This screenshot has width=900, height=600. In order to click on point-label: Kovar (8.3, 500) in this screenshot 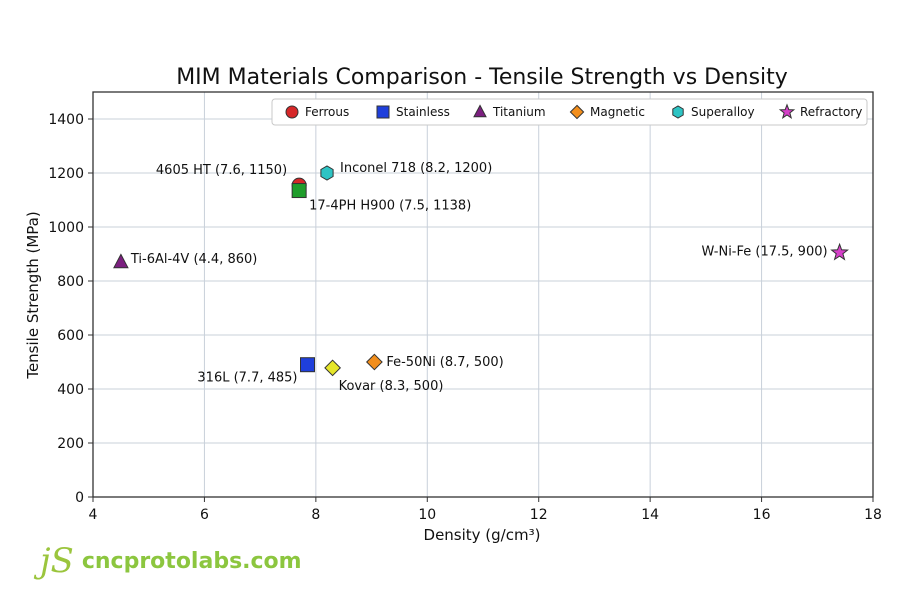, I will do `click(391, 386)`.